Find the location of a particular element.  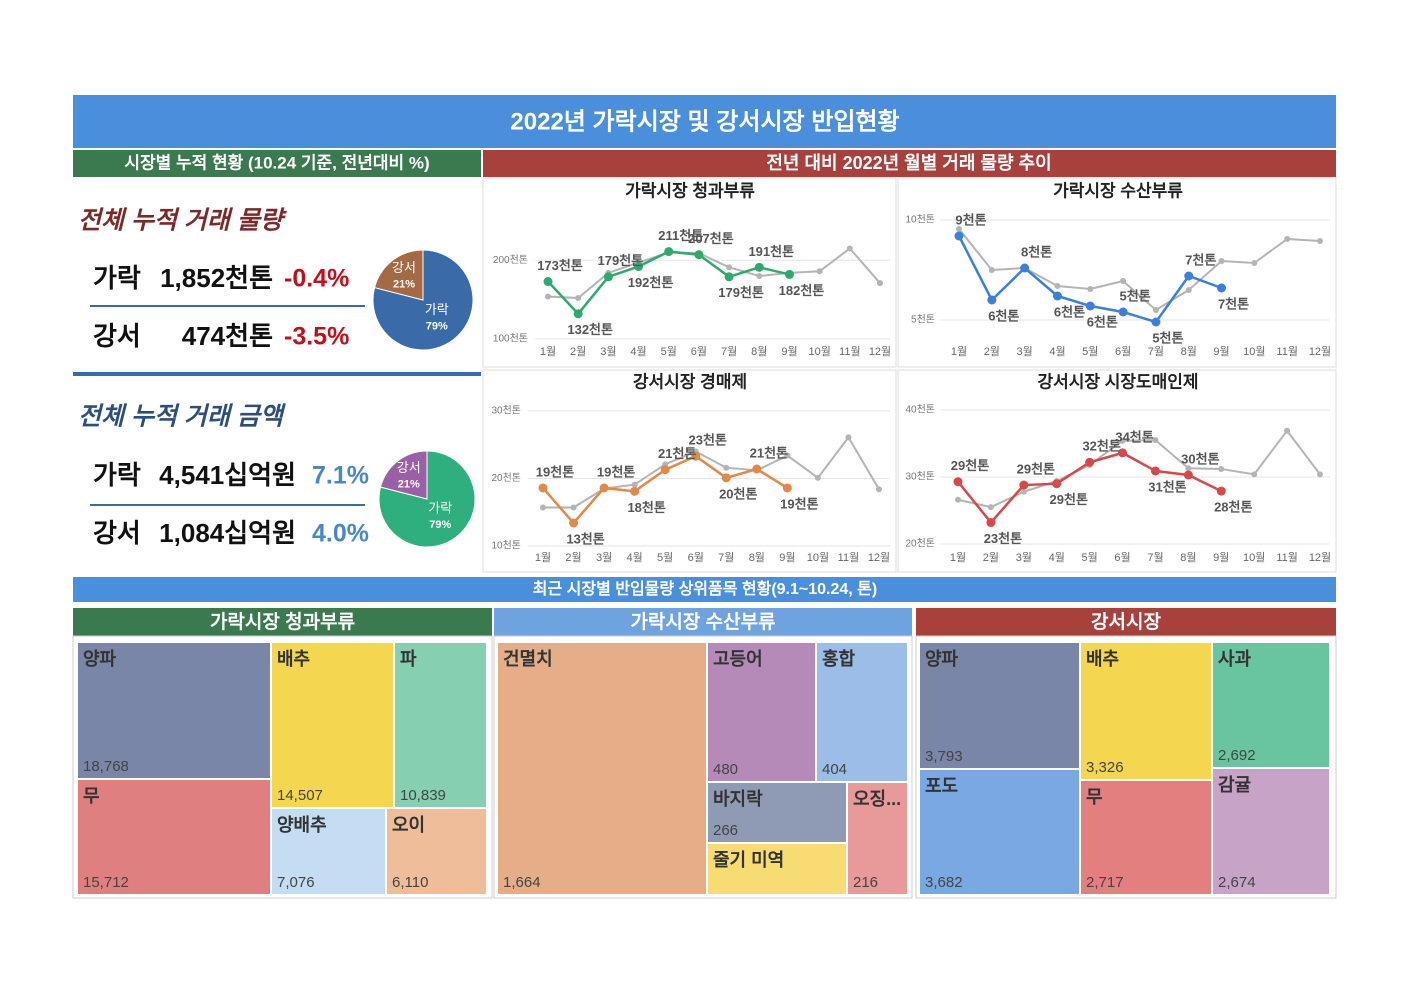

x-tick-label: 3월 is located at coordinates (1025, 351).